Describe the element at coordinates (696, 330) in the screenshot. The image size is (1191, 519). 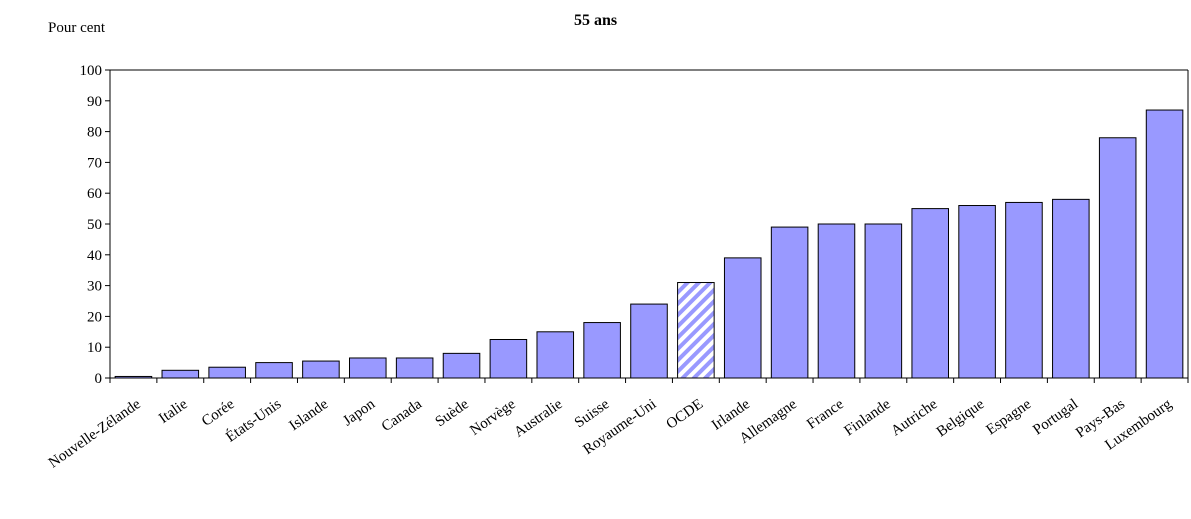
I see `bar-ocde` at that location.